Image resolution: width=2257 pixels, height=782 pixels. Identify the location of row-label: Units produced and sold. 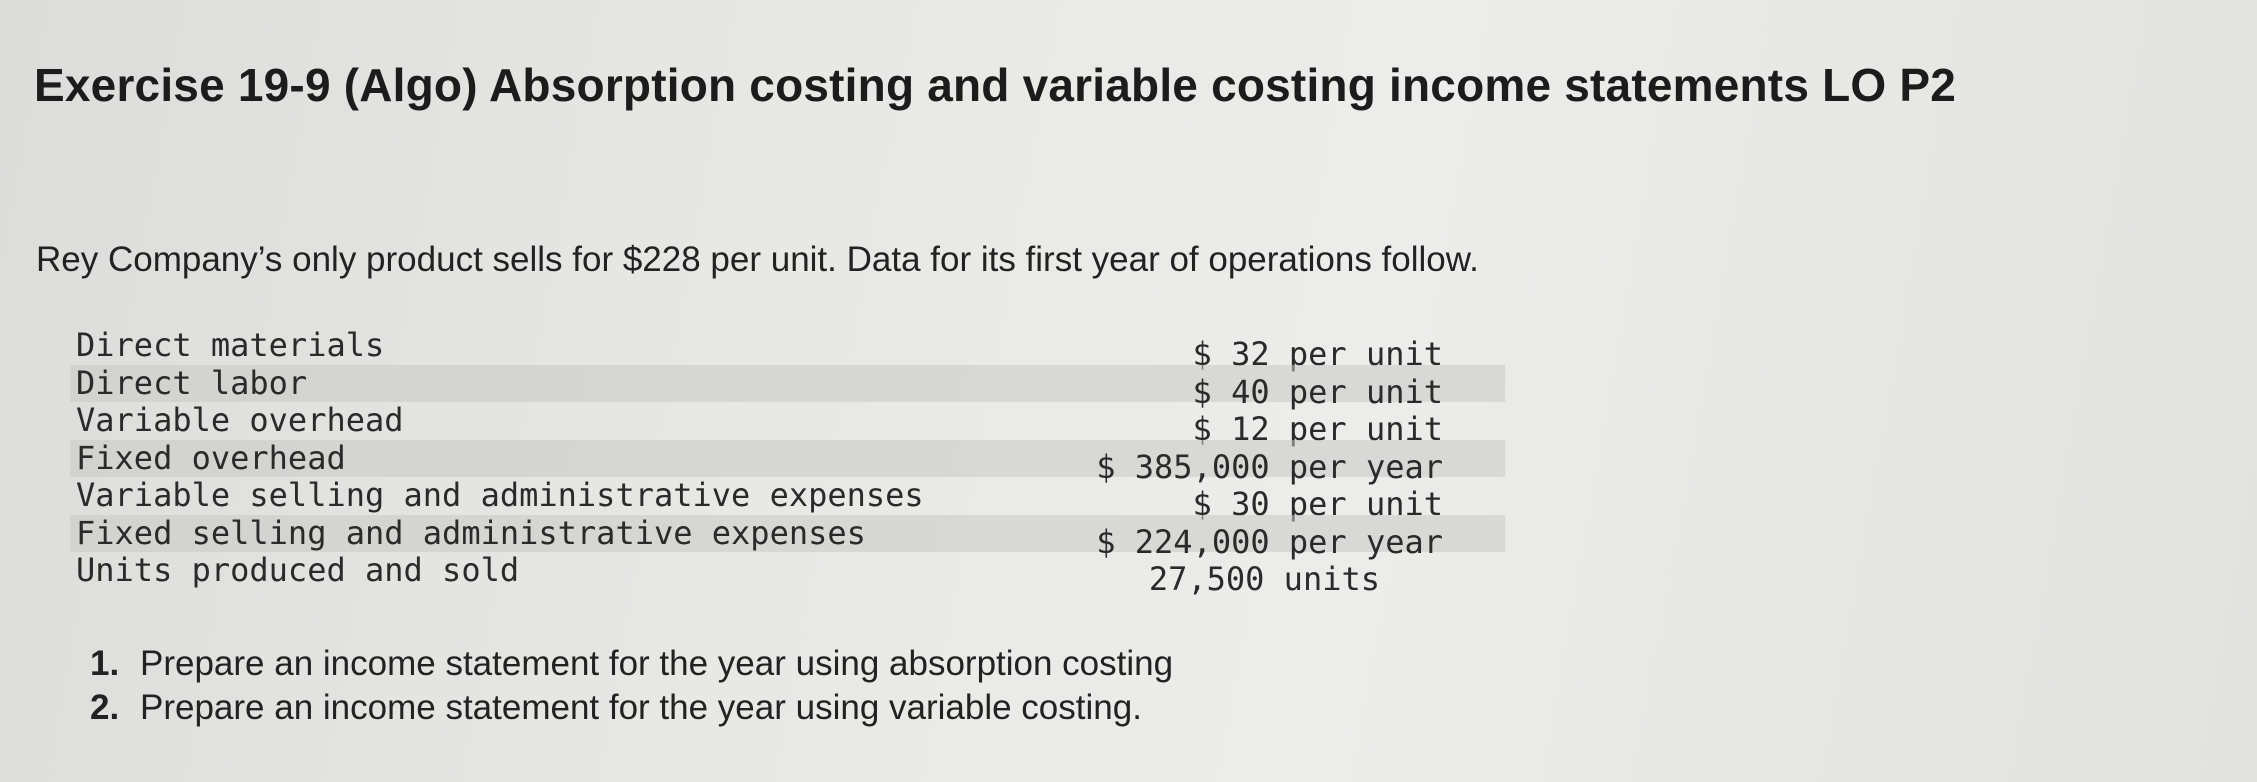
(298, 570).